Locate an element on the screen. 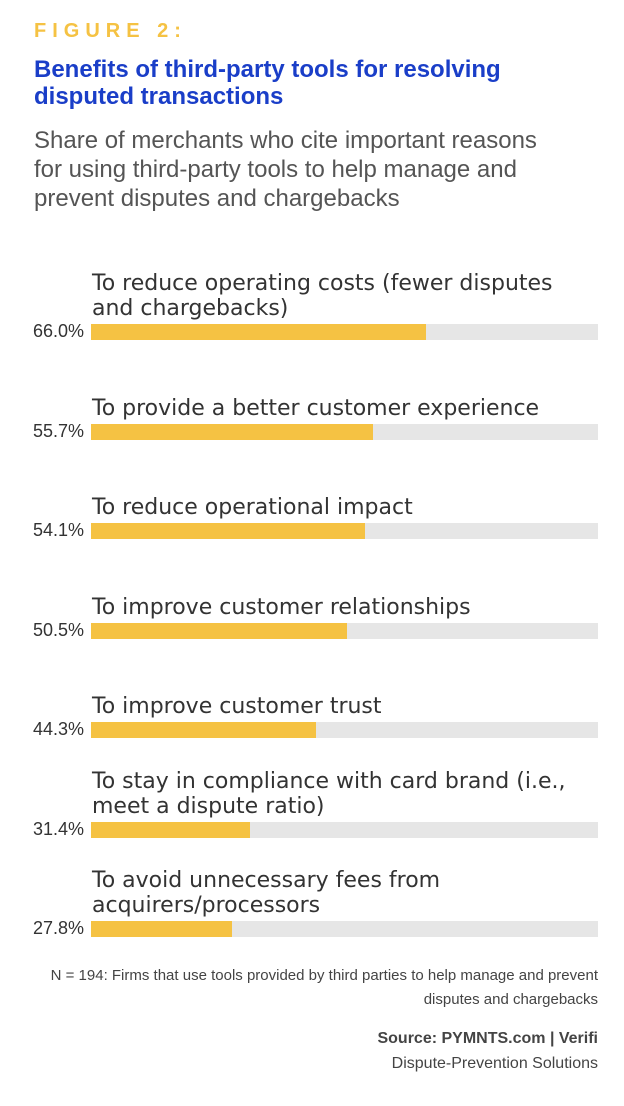  category-label: To provide a better customer experience is located at coordinates (316, 408).